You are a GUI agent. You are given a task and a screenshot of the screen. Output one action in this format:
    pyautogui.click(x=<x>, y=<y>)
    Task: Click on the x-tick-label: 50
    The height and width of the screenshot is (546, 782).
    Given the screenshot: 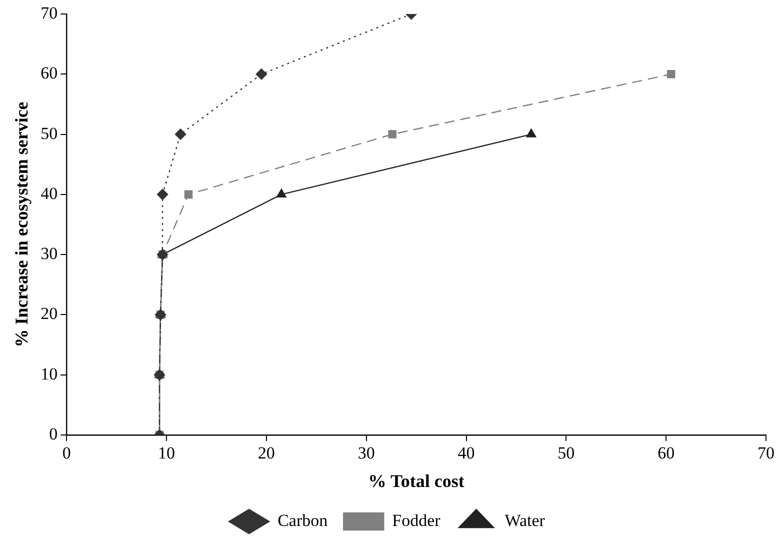 What is the action you would take?
    pyautogui.click(x=566, y=453)
    